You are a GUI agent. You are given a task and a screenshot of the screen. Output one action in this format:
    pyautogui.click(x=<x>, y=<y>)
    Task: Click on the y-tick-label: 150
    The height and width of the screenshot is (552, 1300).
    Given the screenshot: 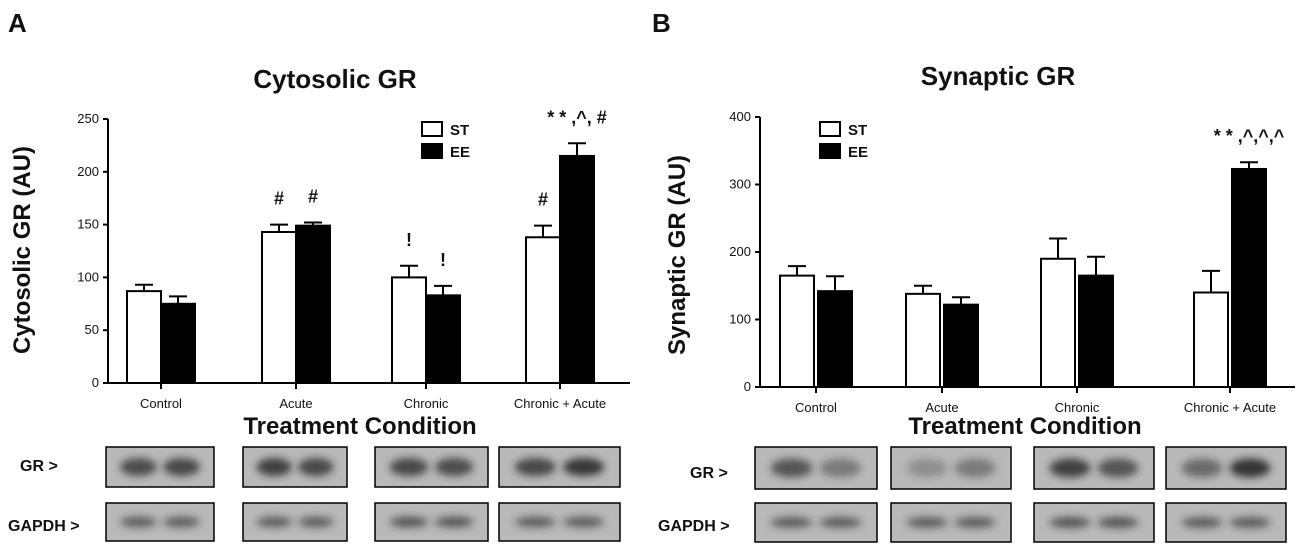 What is the action you would take?
    pyautogui.click(x=88, y=224)
    